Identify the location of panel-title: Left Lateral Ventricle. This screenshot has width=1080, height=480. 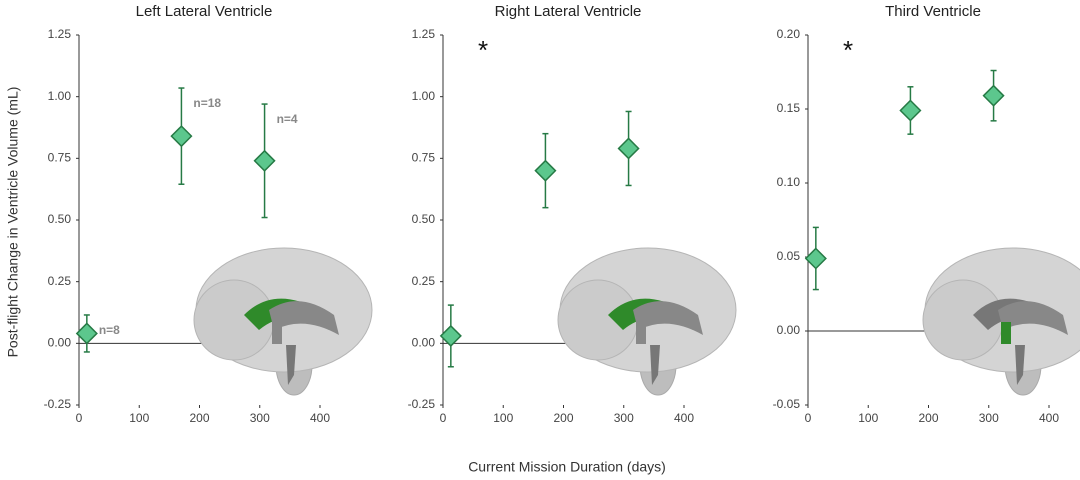
(204, 11).